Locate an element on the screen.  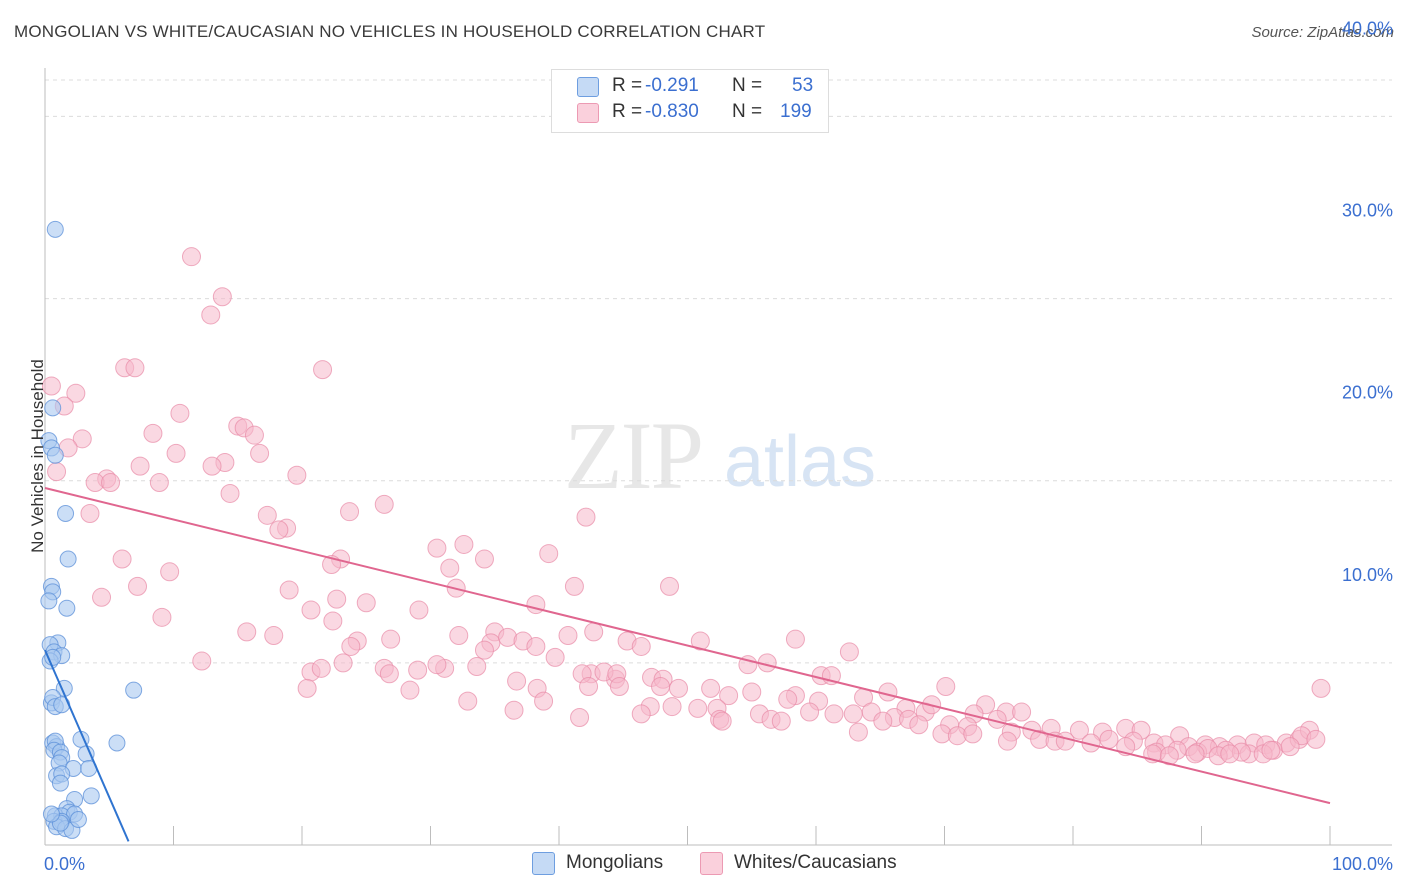
r-label: R = is located at coordinates (627, 111).